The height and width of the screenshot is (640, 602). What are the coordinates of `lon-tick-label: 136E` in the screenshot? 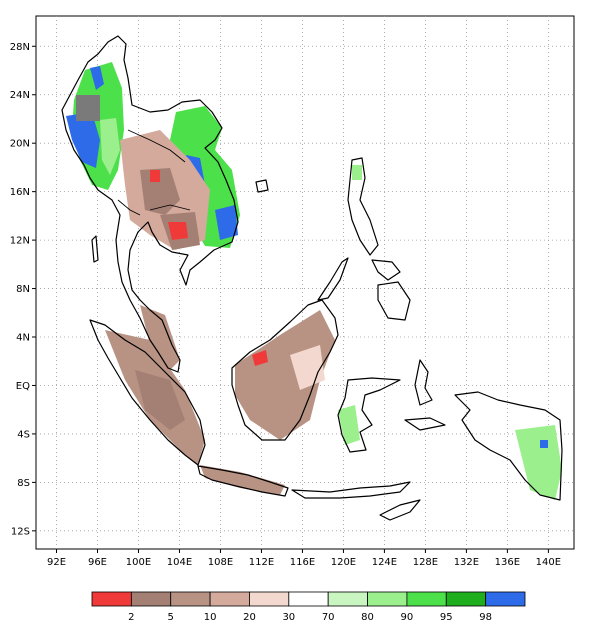 It's located at (507, 562).